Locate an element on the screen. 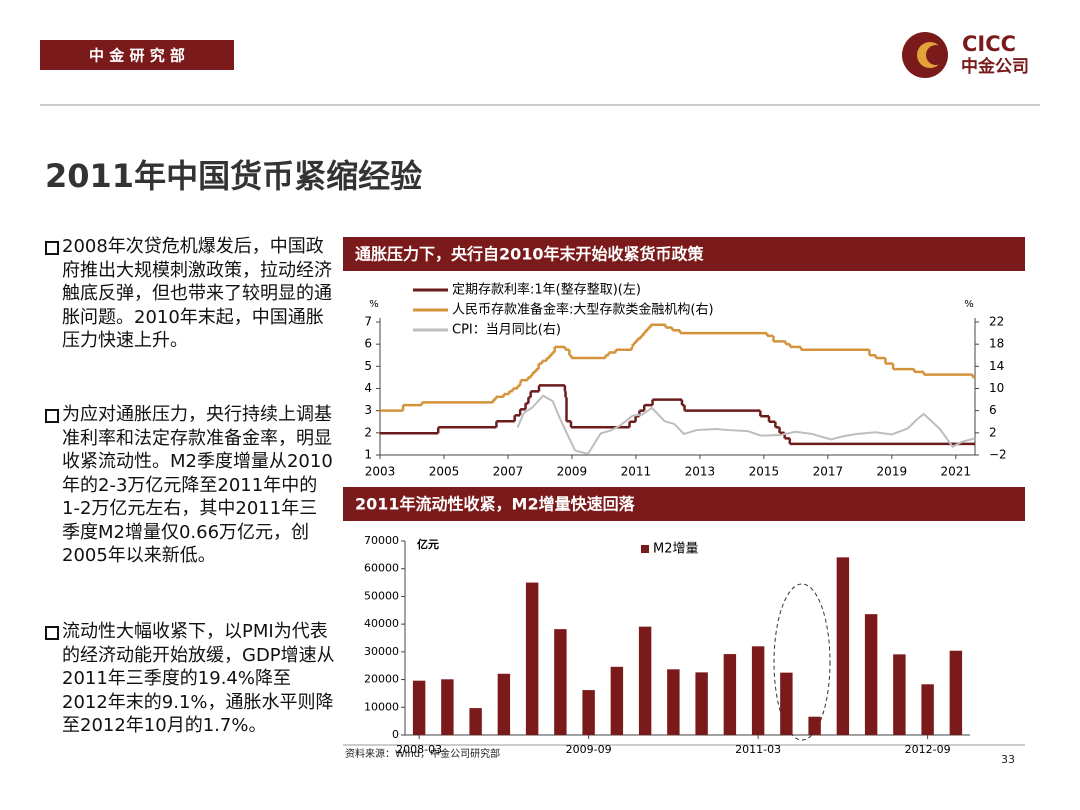 The height and width of the screenshot is (810, 1080). y-tick-label: 10000 is located at coordinates (381, 706).